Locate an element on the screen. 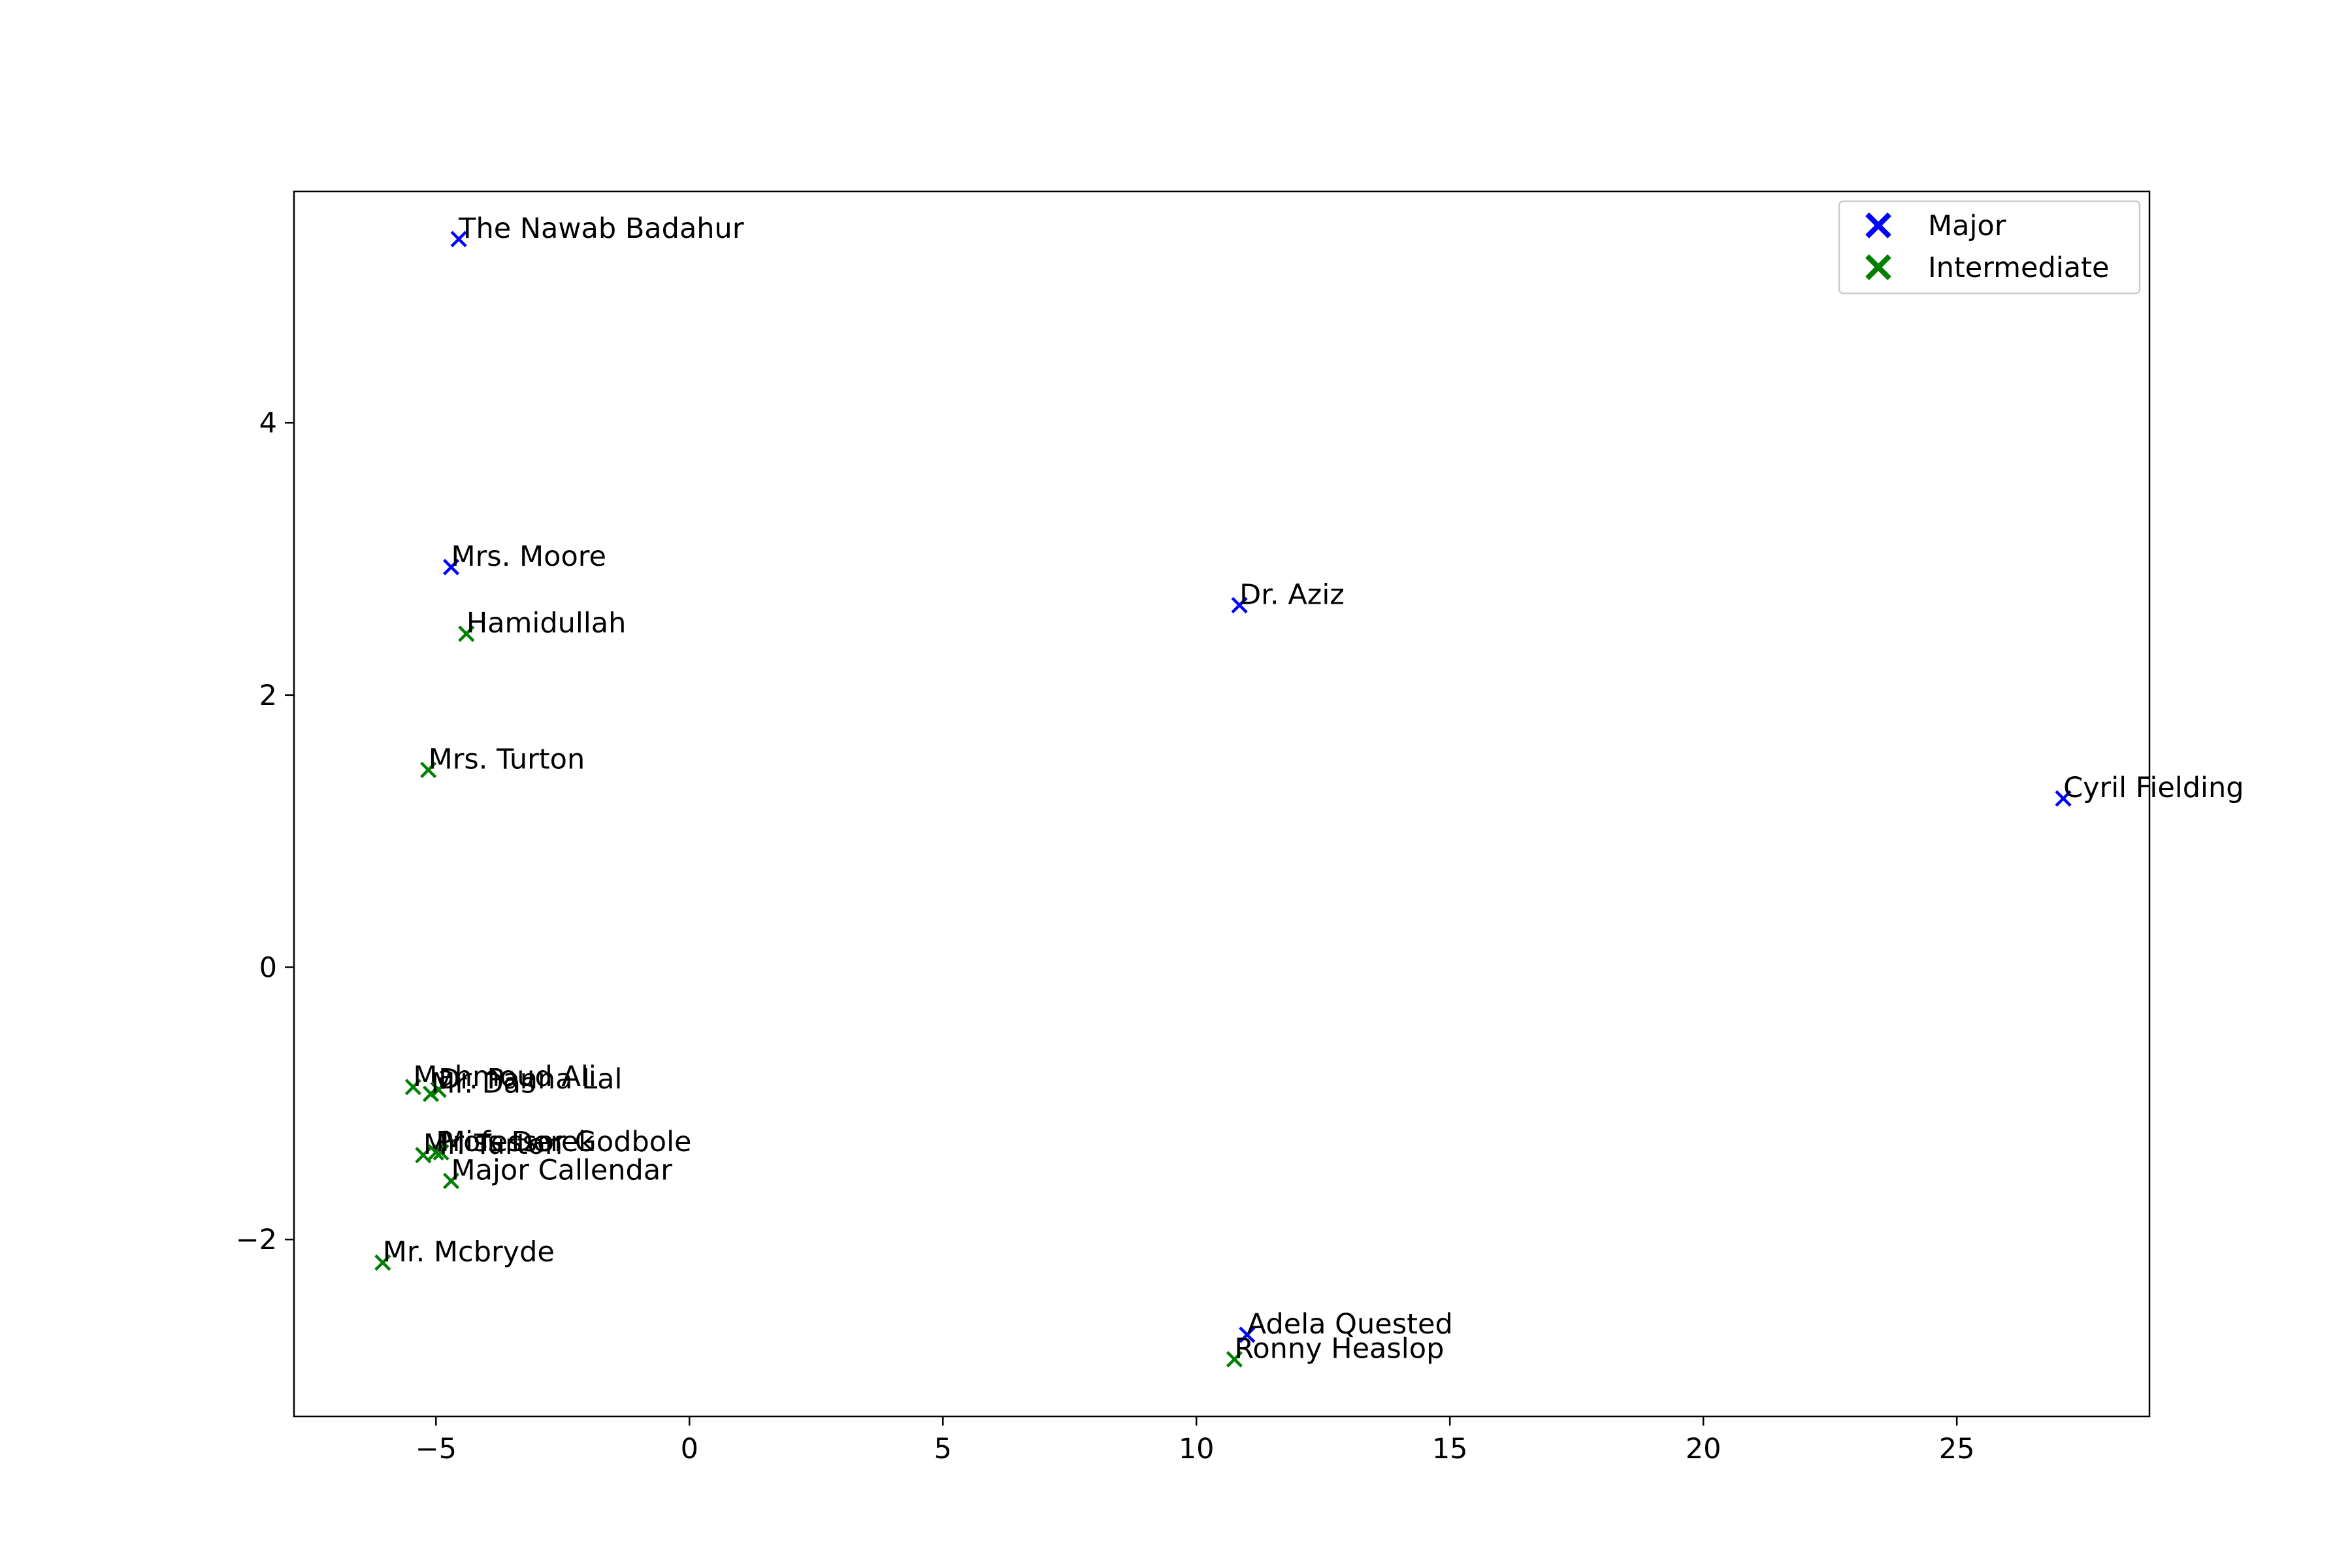  data-point-label: Adela Quested is located at coordinates (1350, 1324).